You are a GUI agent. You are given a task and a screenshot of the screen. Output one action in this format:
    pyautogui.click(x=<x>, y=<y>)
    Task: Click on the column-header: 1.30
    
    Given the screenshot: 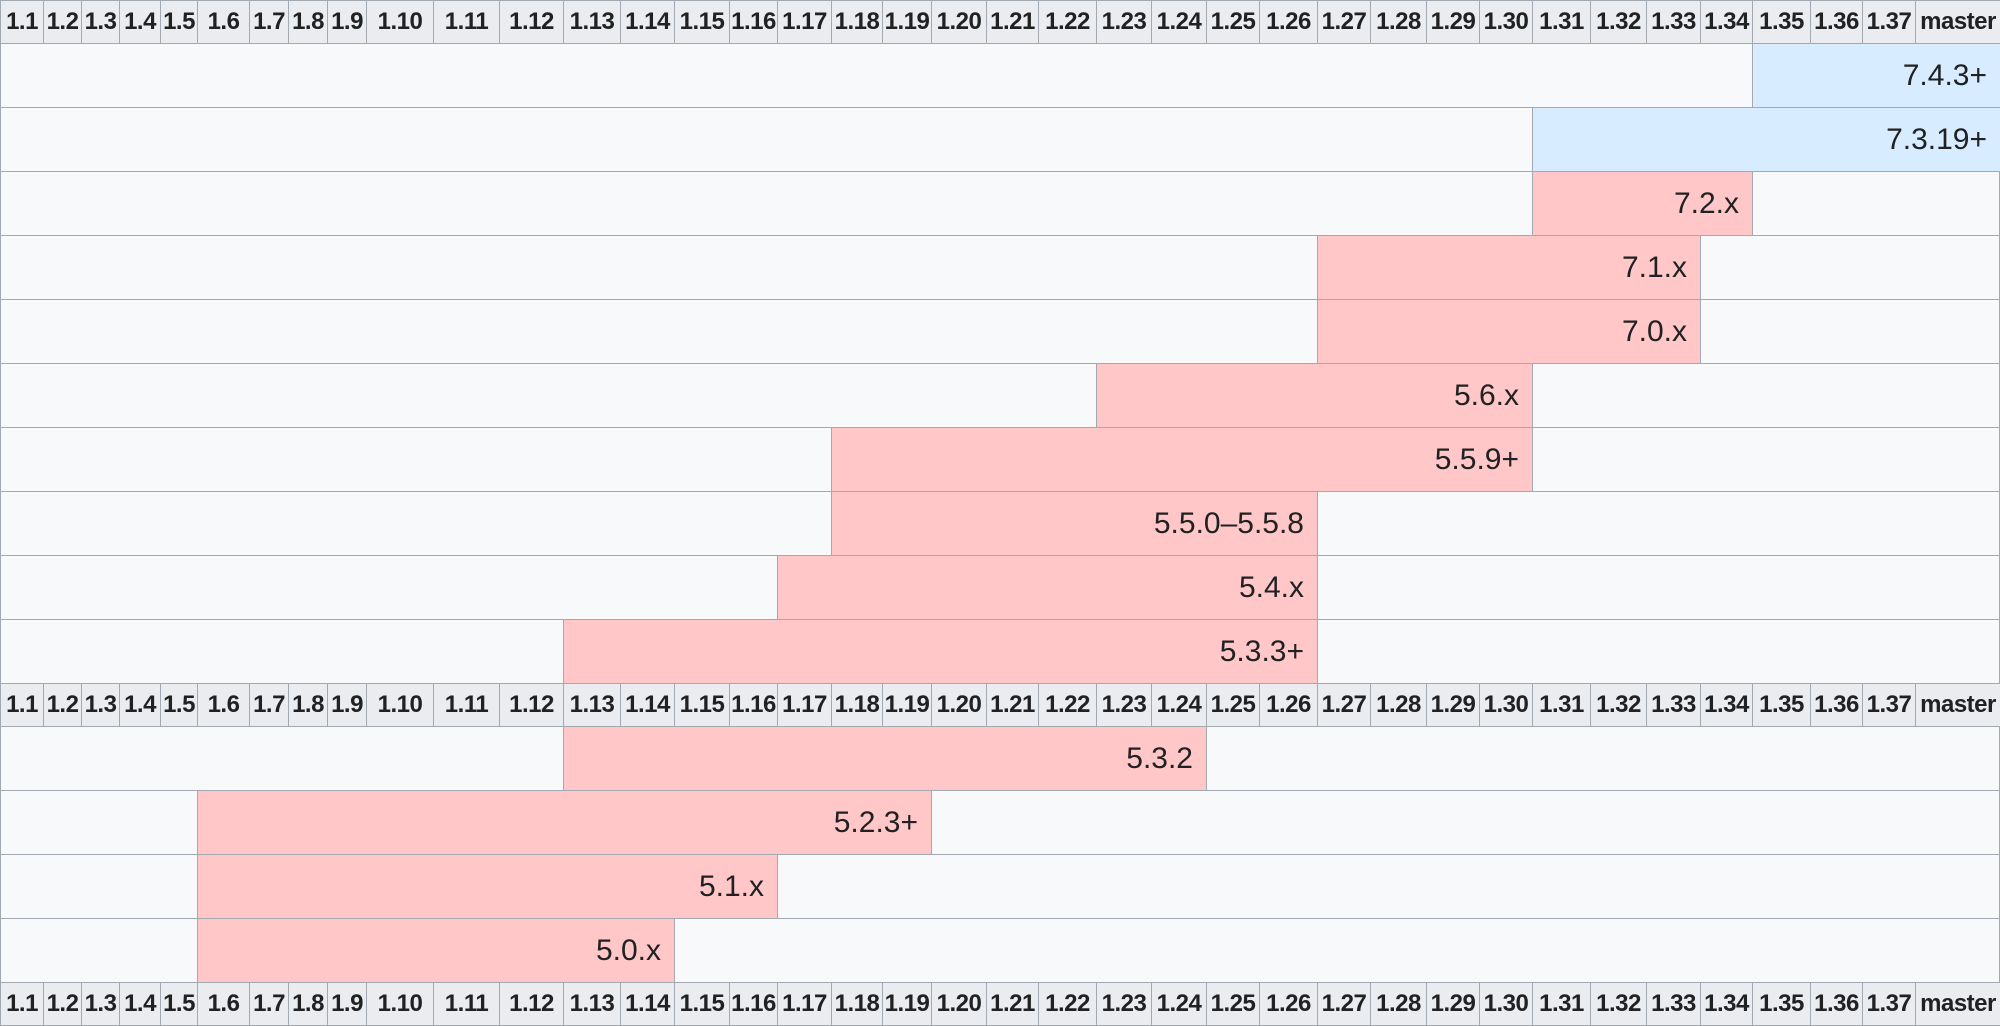 What is the action you would take?
    pyautogui.click(x=1506, y=705)
    